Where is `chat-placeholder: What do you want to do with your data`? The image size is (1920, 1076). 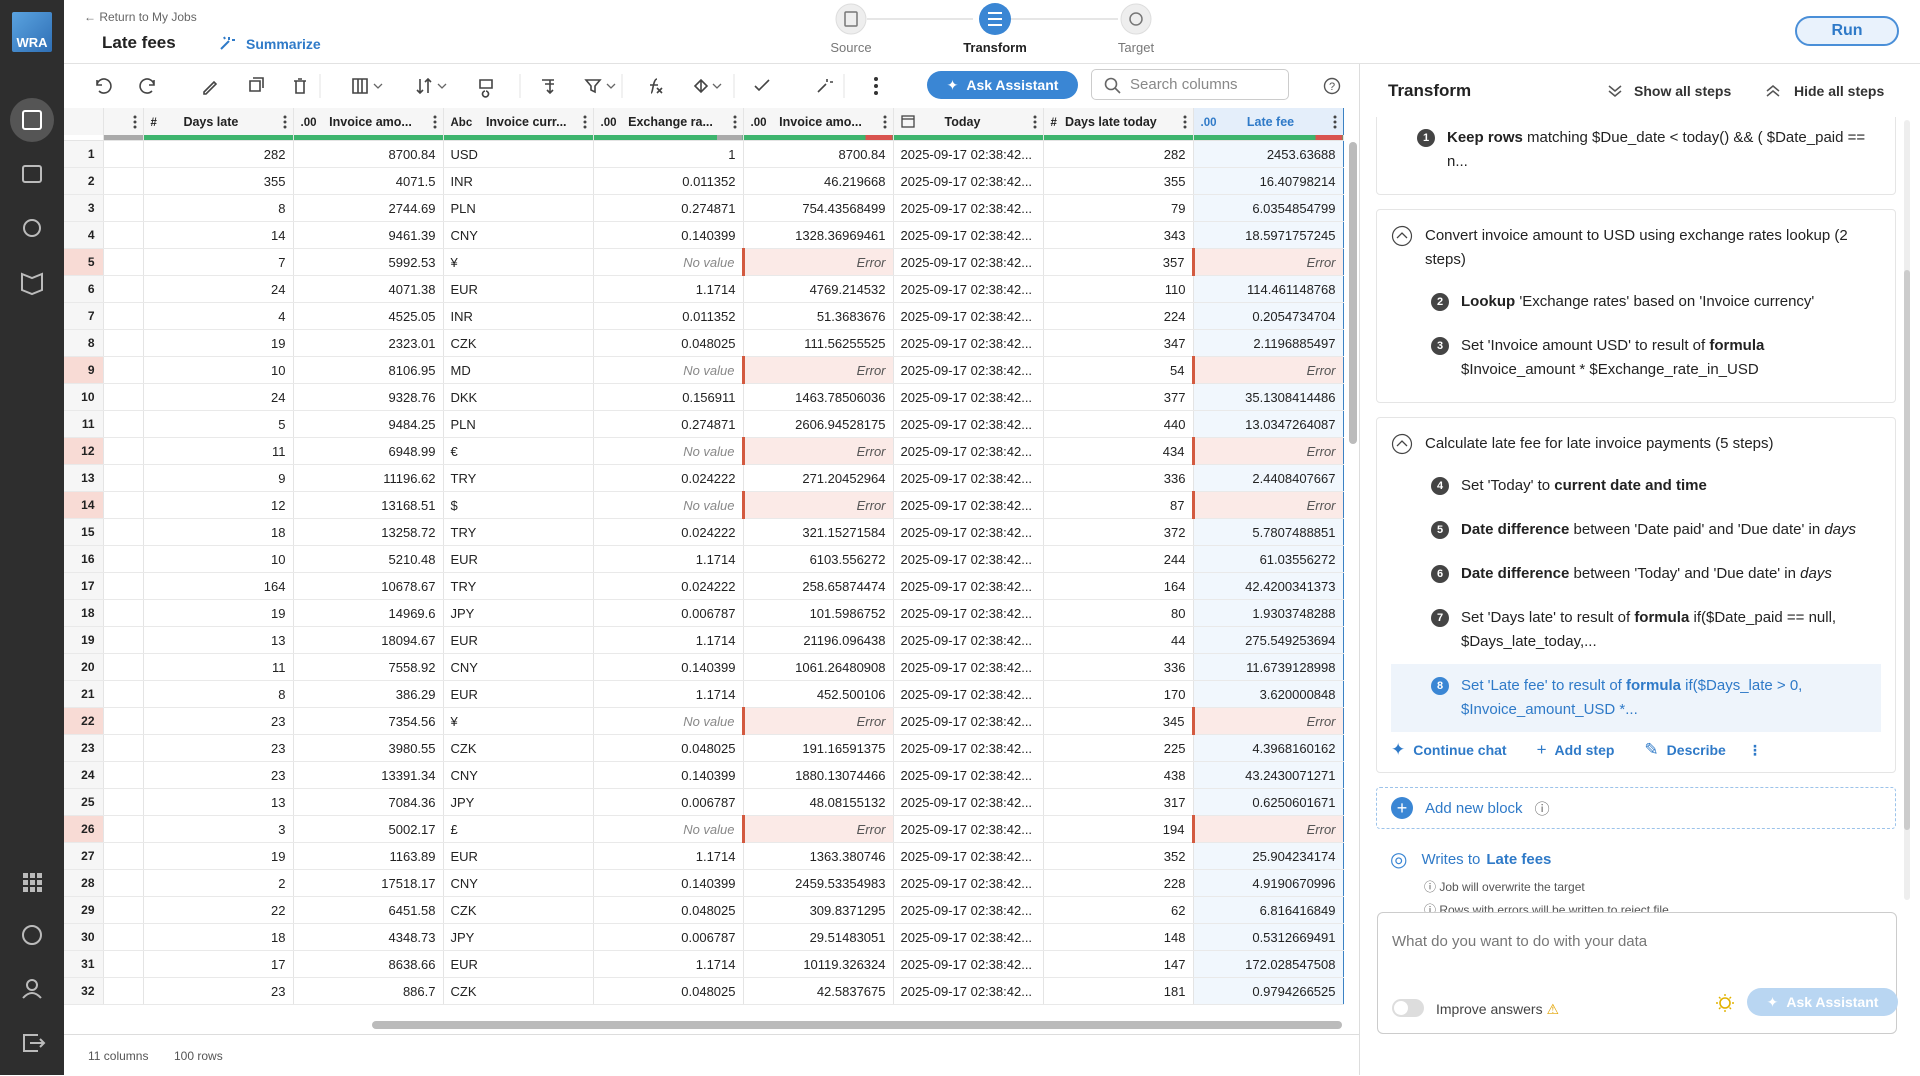 chat-placeholder: What do you want to do with your data is located at coordinates (1520, 941).